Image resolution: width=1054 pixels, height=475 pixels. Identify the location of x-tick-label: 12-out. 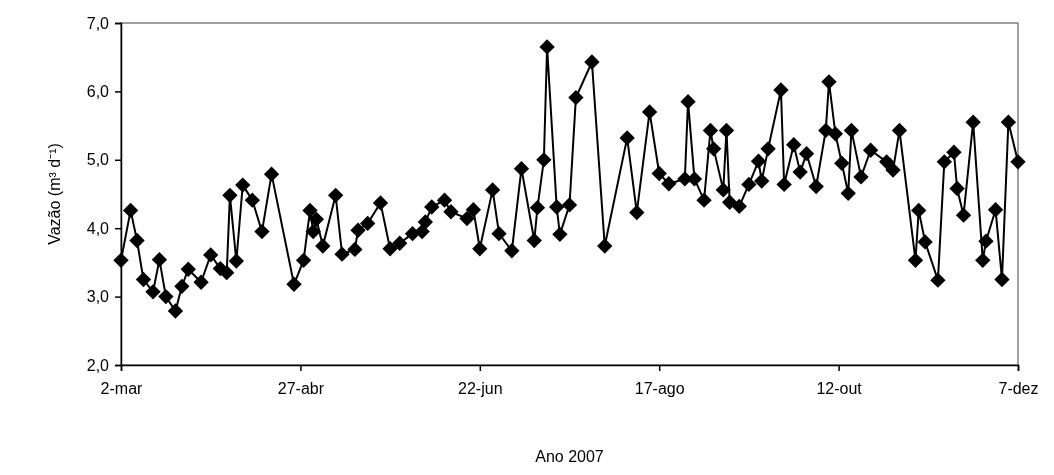
(839, 389).